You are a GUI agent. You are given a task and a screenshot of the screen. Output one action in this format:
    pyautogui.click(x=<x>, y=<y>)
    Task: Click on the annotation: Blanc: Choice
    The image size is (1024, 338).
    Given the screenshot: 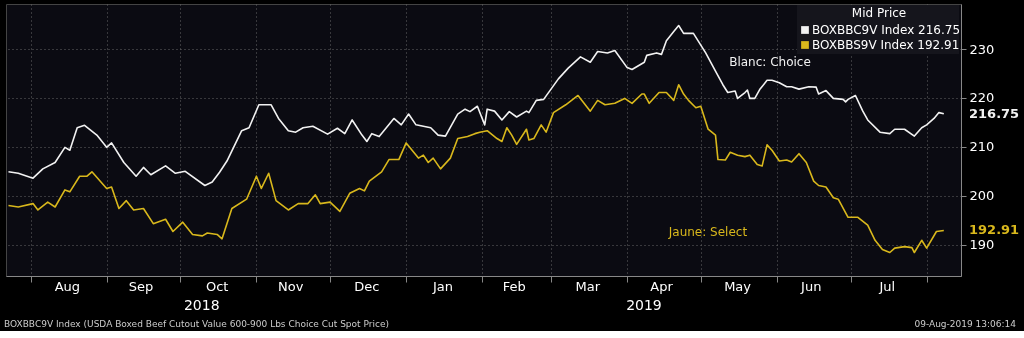 What is the action you would take?
    pyautogui.click(x=770, y=62)
    